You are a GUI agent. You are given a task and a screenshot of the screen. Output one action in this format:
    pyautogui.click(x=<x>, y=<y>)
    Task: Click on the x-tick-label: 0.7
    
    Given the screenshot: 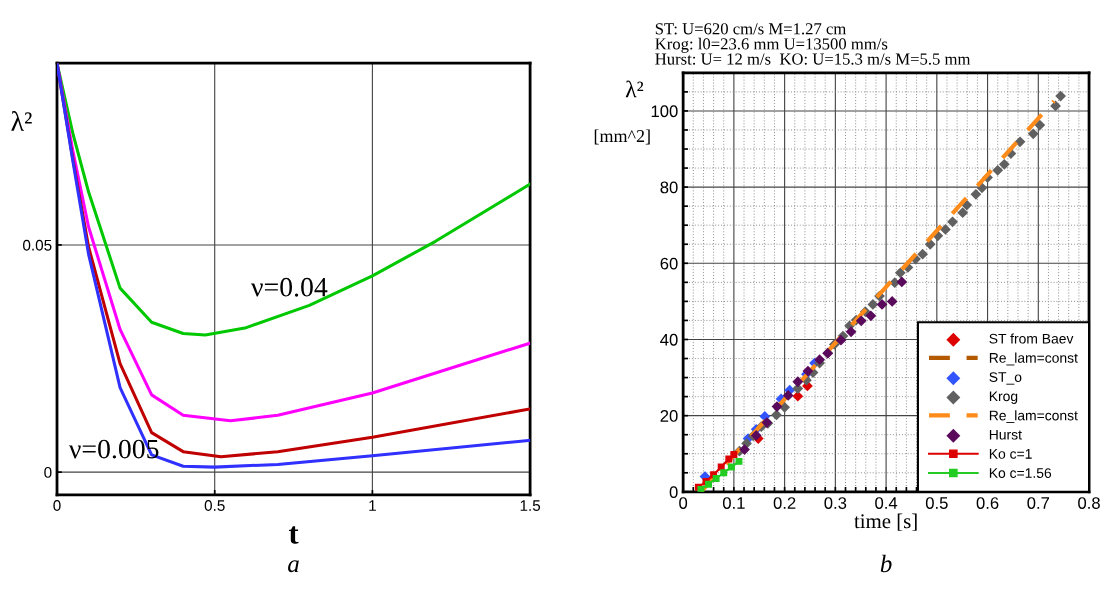 What is the action you would take?
    pyautogui.click(x=1038, y=503)
    